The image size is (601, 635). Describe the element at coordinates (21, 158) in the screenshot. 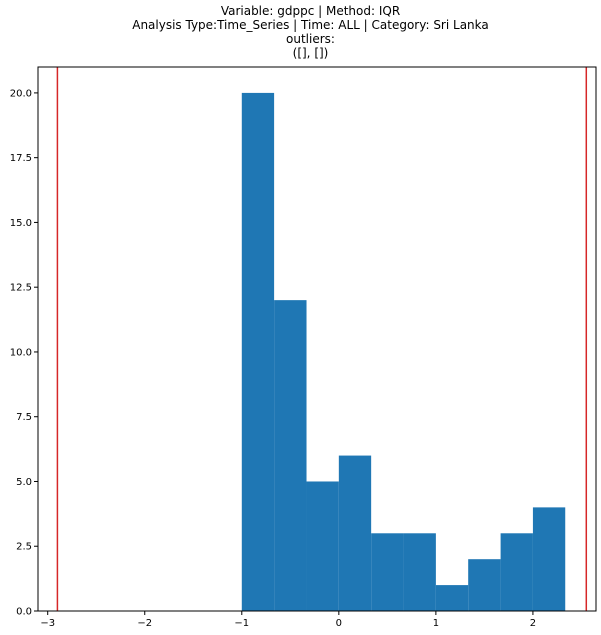

I see `y-tick-label-7: 17.5` at that location.